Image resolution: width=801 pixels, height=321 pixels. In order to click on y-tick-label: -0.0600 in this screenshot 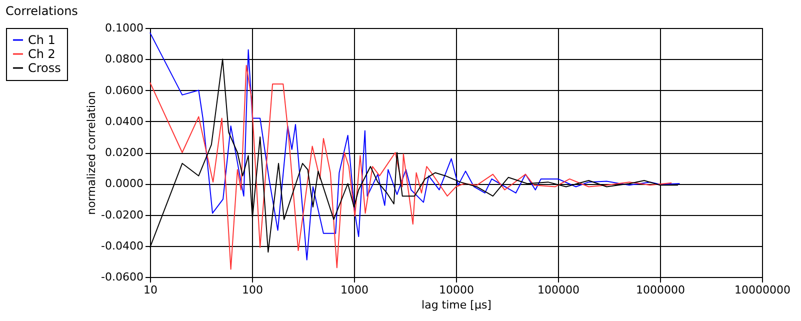, I will do `click(122, 277)`.